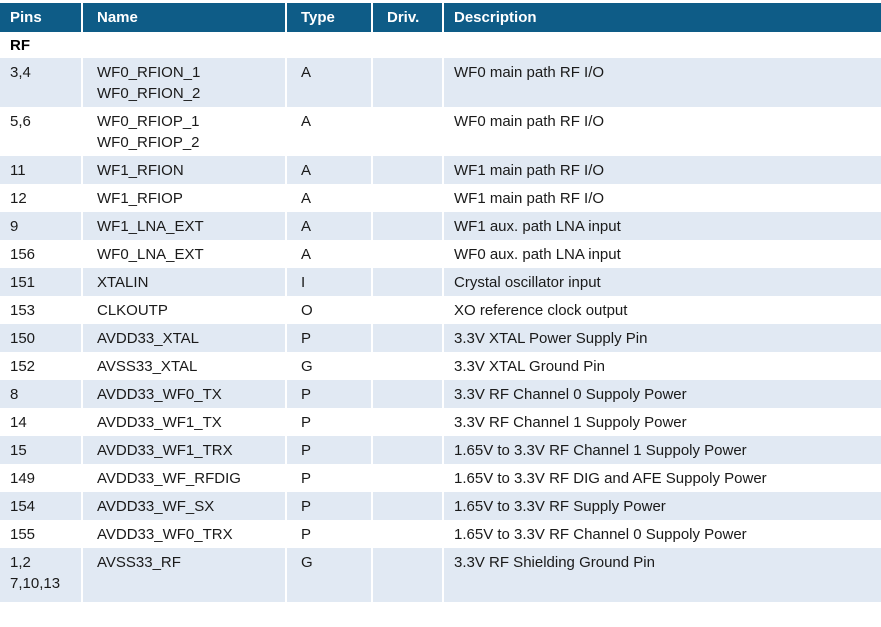  What do you see at coordinates (14, 226) in the screenshot?
I see `pins-line: 9` at bounding box center [14, 226].